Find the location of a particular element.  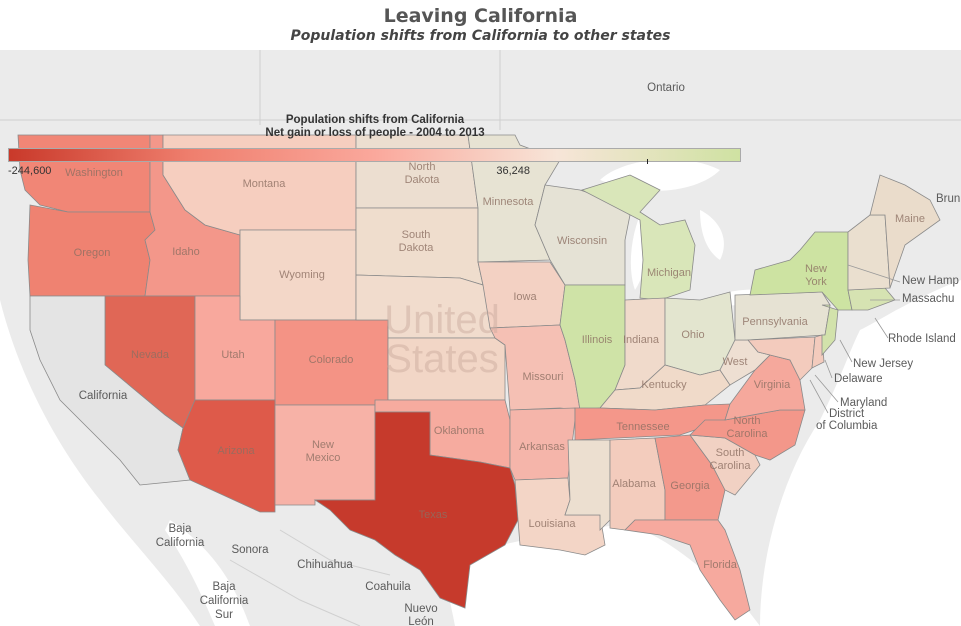

place-dc-2: of Columbia is located at coordinates (847, 426).